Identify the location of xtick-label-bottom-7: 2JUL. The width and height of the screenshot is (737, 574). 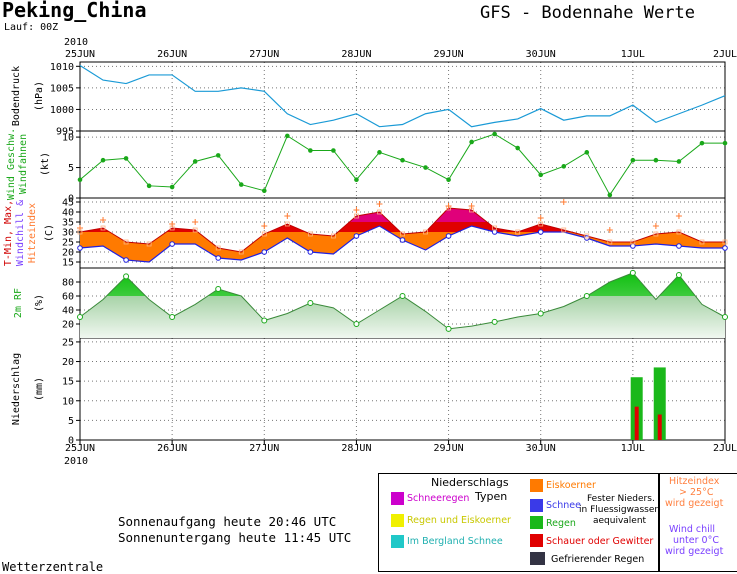
(725, 448).